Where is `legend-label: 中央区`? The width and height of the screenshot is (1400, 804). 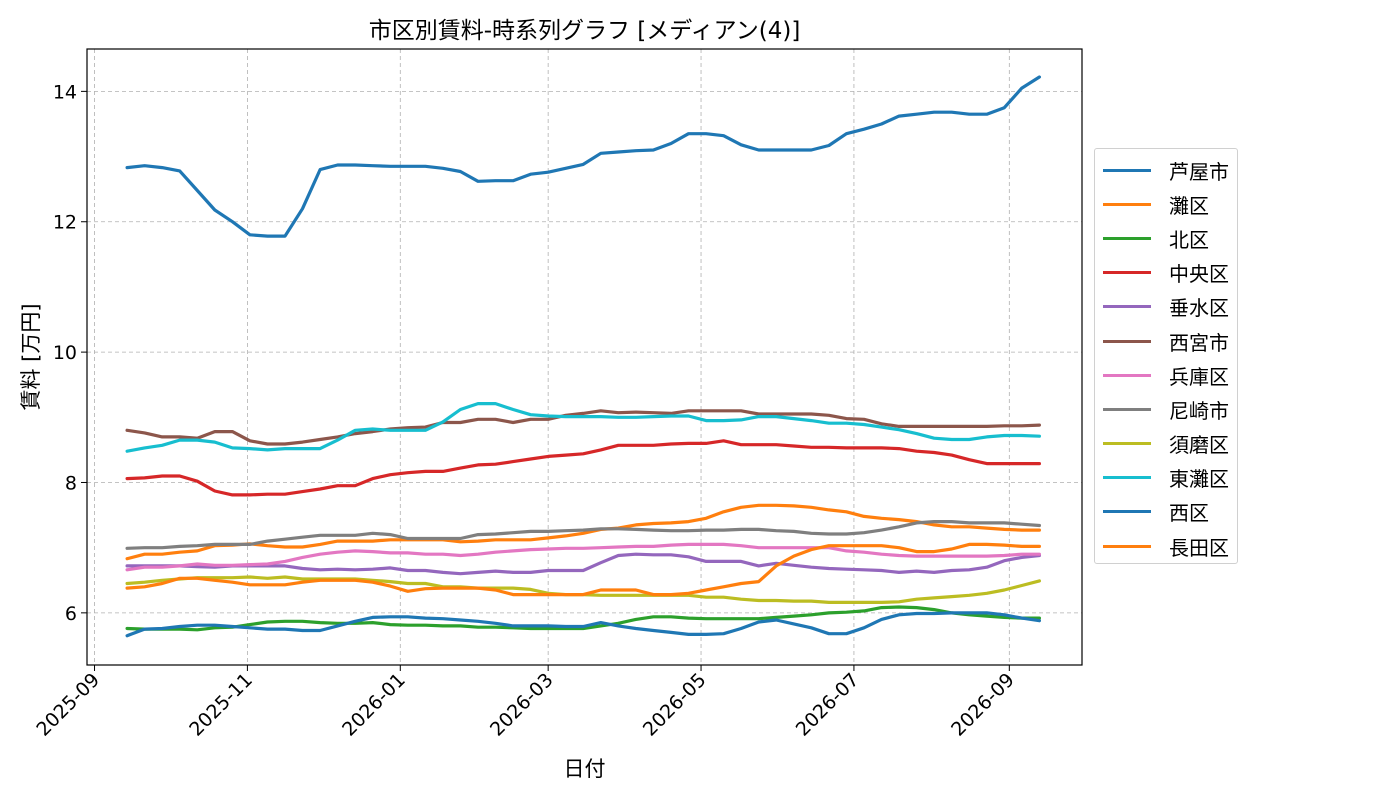
legend-label: 中央区 is located at coordinates (1199, 274).